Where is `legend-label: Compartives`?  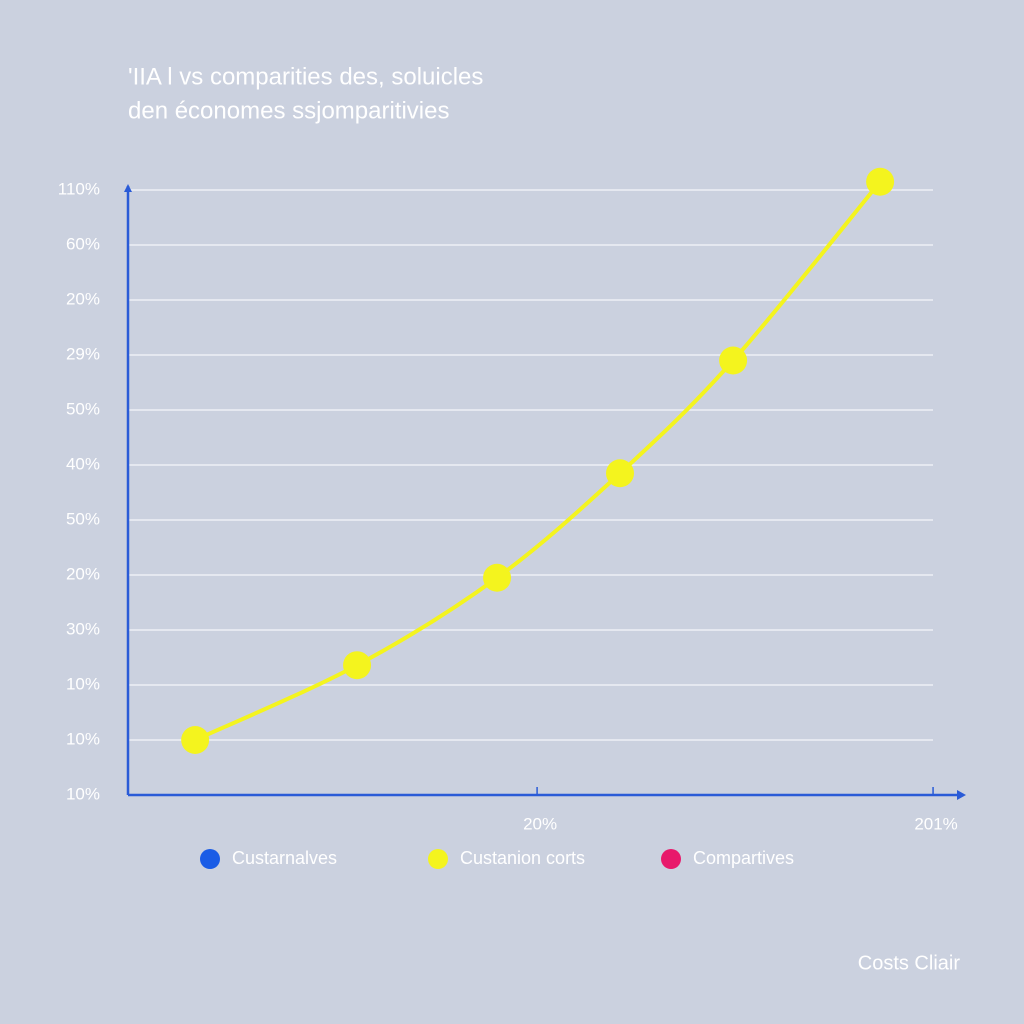 legend-label: Compartives is located at coordinates (743, 858).